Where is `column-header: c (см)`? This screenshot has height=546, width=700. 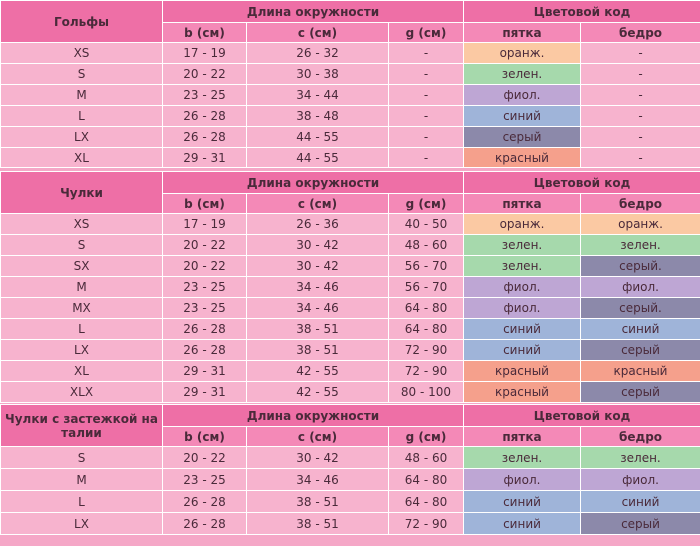 column-header: c (см) is located at coordinates (317, 203).